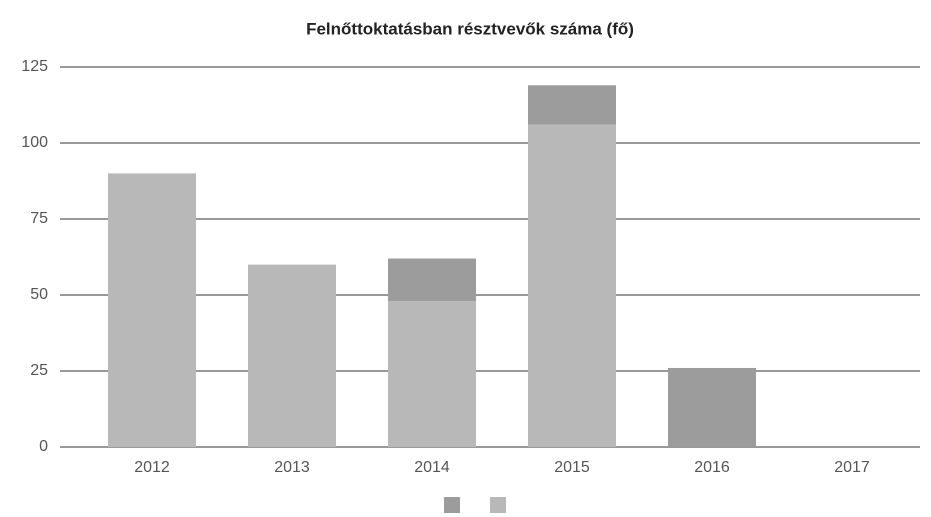 This screenshot has width=931, height=517. What do you see at coordinates (34, 66) in the screenshot?
I see `y-tick-label: 125` at bounding box center [34, 66].